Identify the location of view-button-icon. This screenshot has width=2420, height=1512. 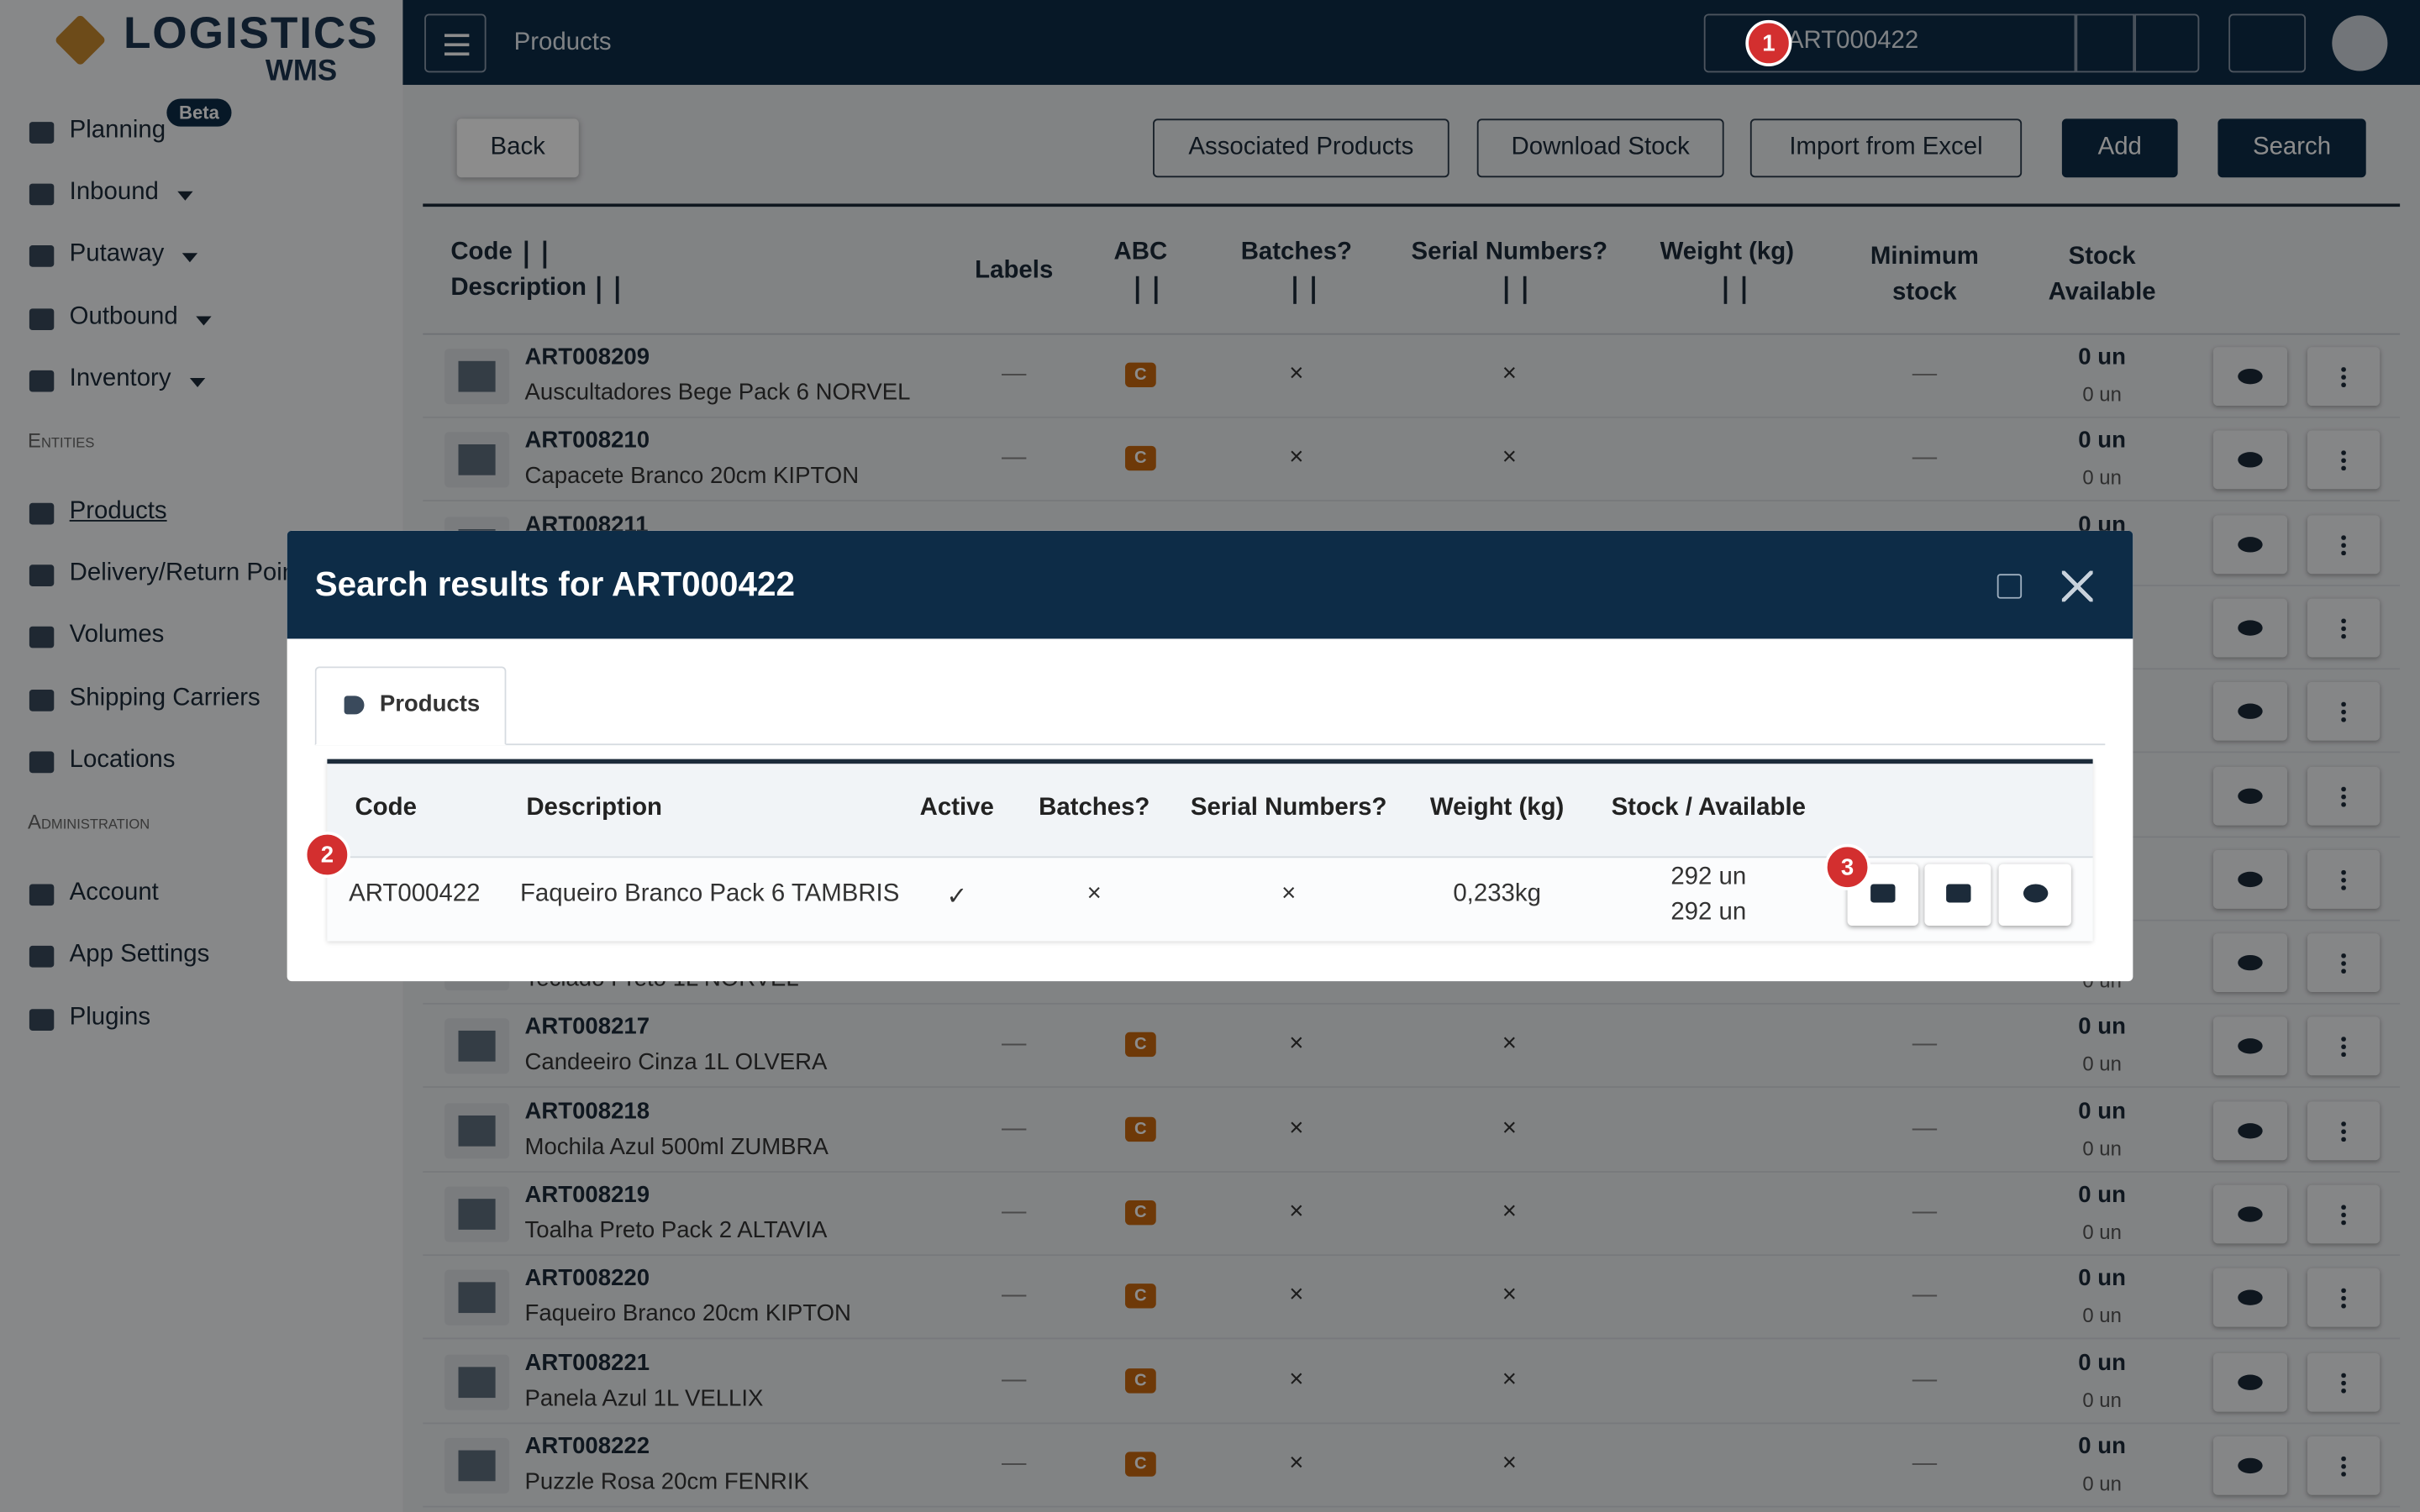
(2036, 893).